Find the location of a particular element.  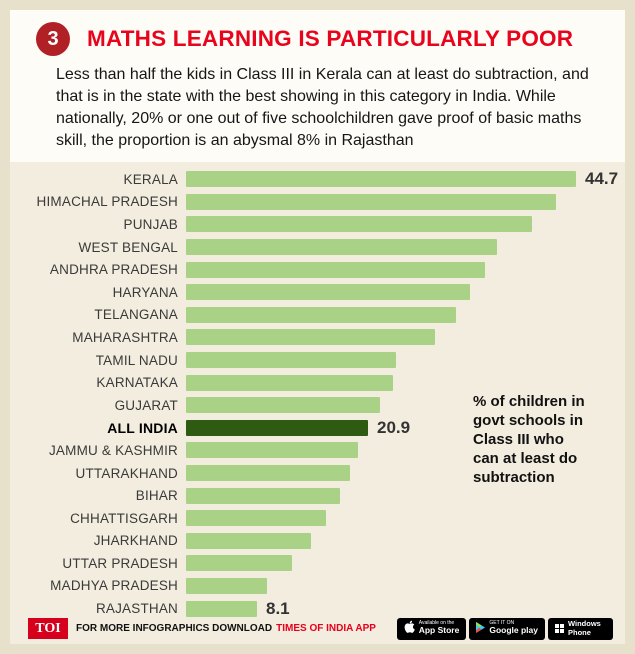

chart-row: BIHAR is located at coordinates (317, 495).